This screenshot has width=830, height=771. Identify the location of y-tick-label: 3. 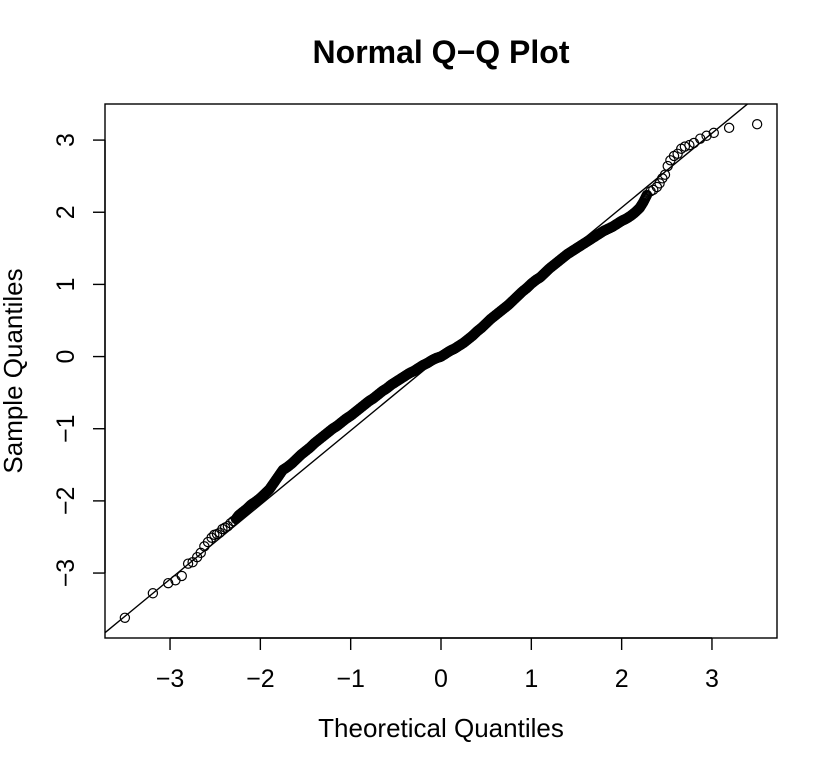
(66, 140).